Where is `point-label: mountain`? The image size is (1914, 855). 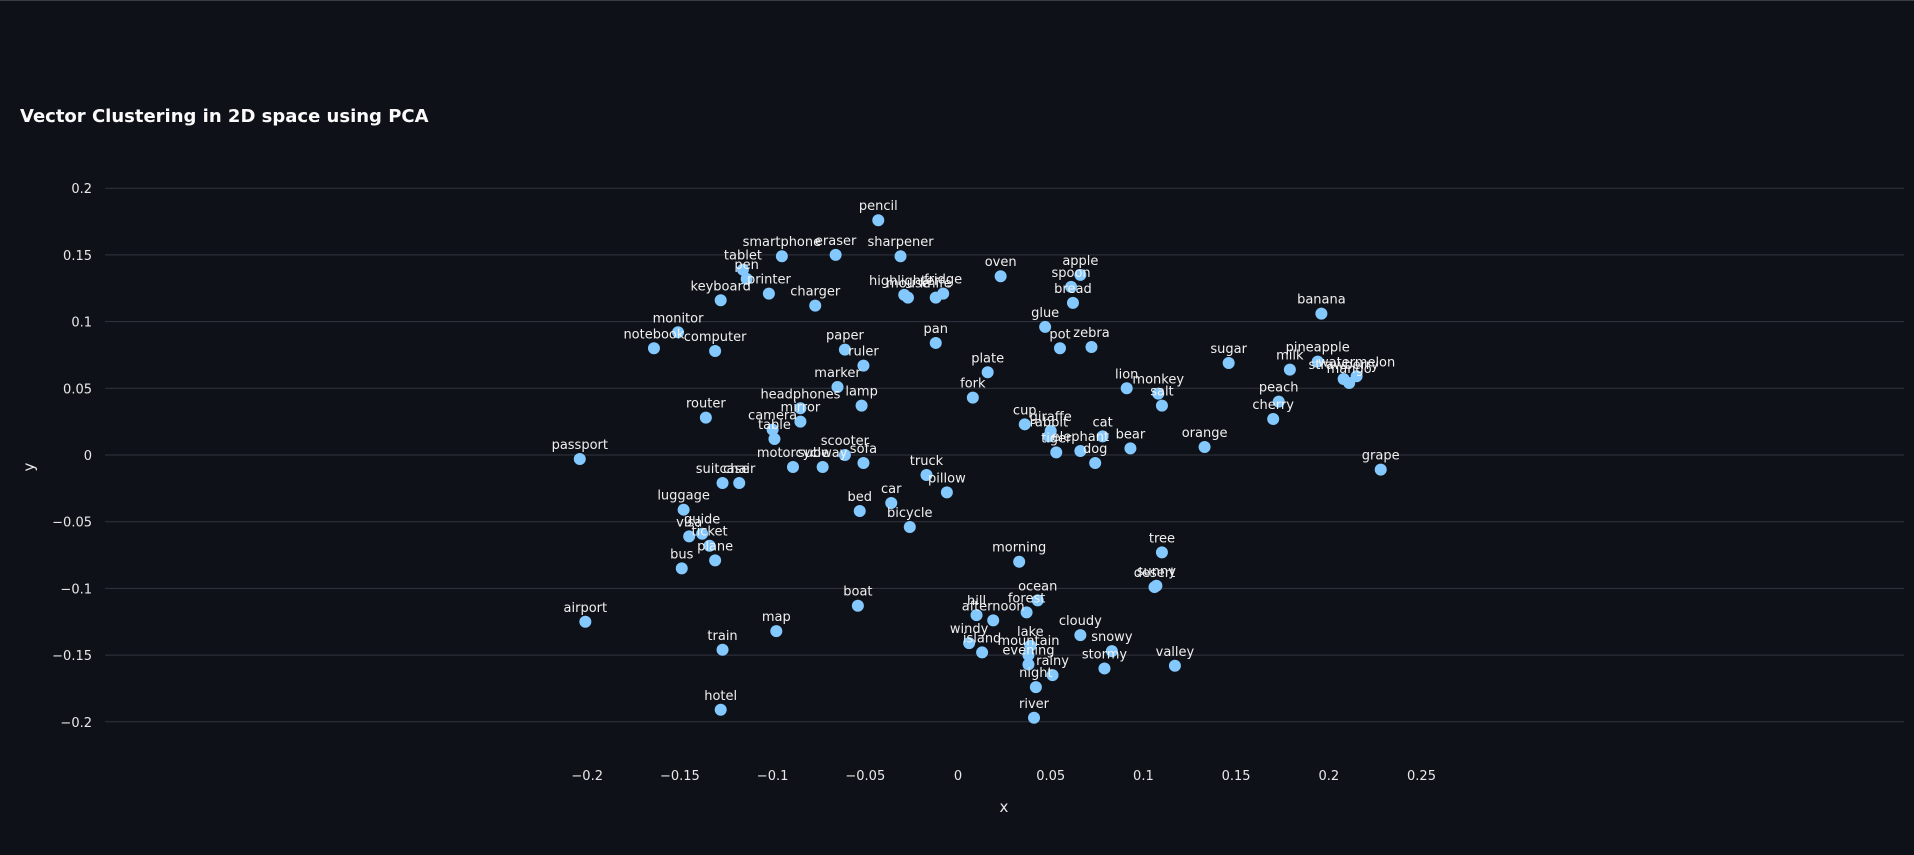
point-label: mountain is located at coordinates (1028, 641).